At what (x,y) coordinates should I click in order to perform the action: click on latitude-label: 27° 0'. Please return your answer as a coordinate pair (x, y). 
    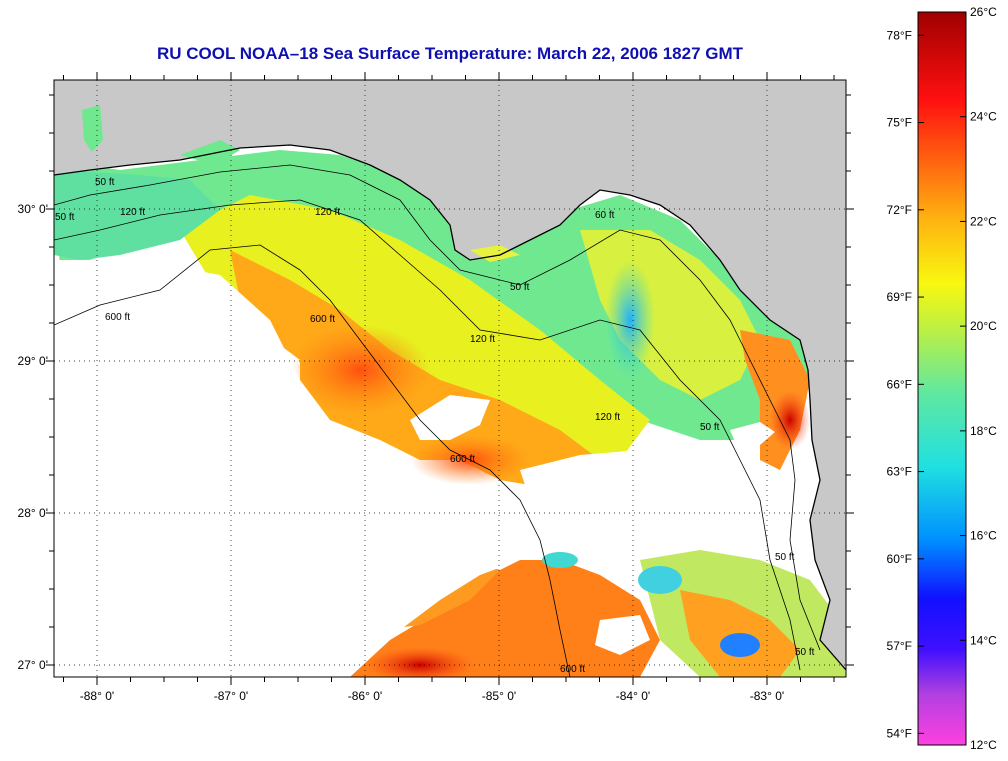
    Looking at the image, I should click on (33, 665).